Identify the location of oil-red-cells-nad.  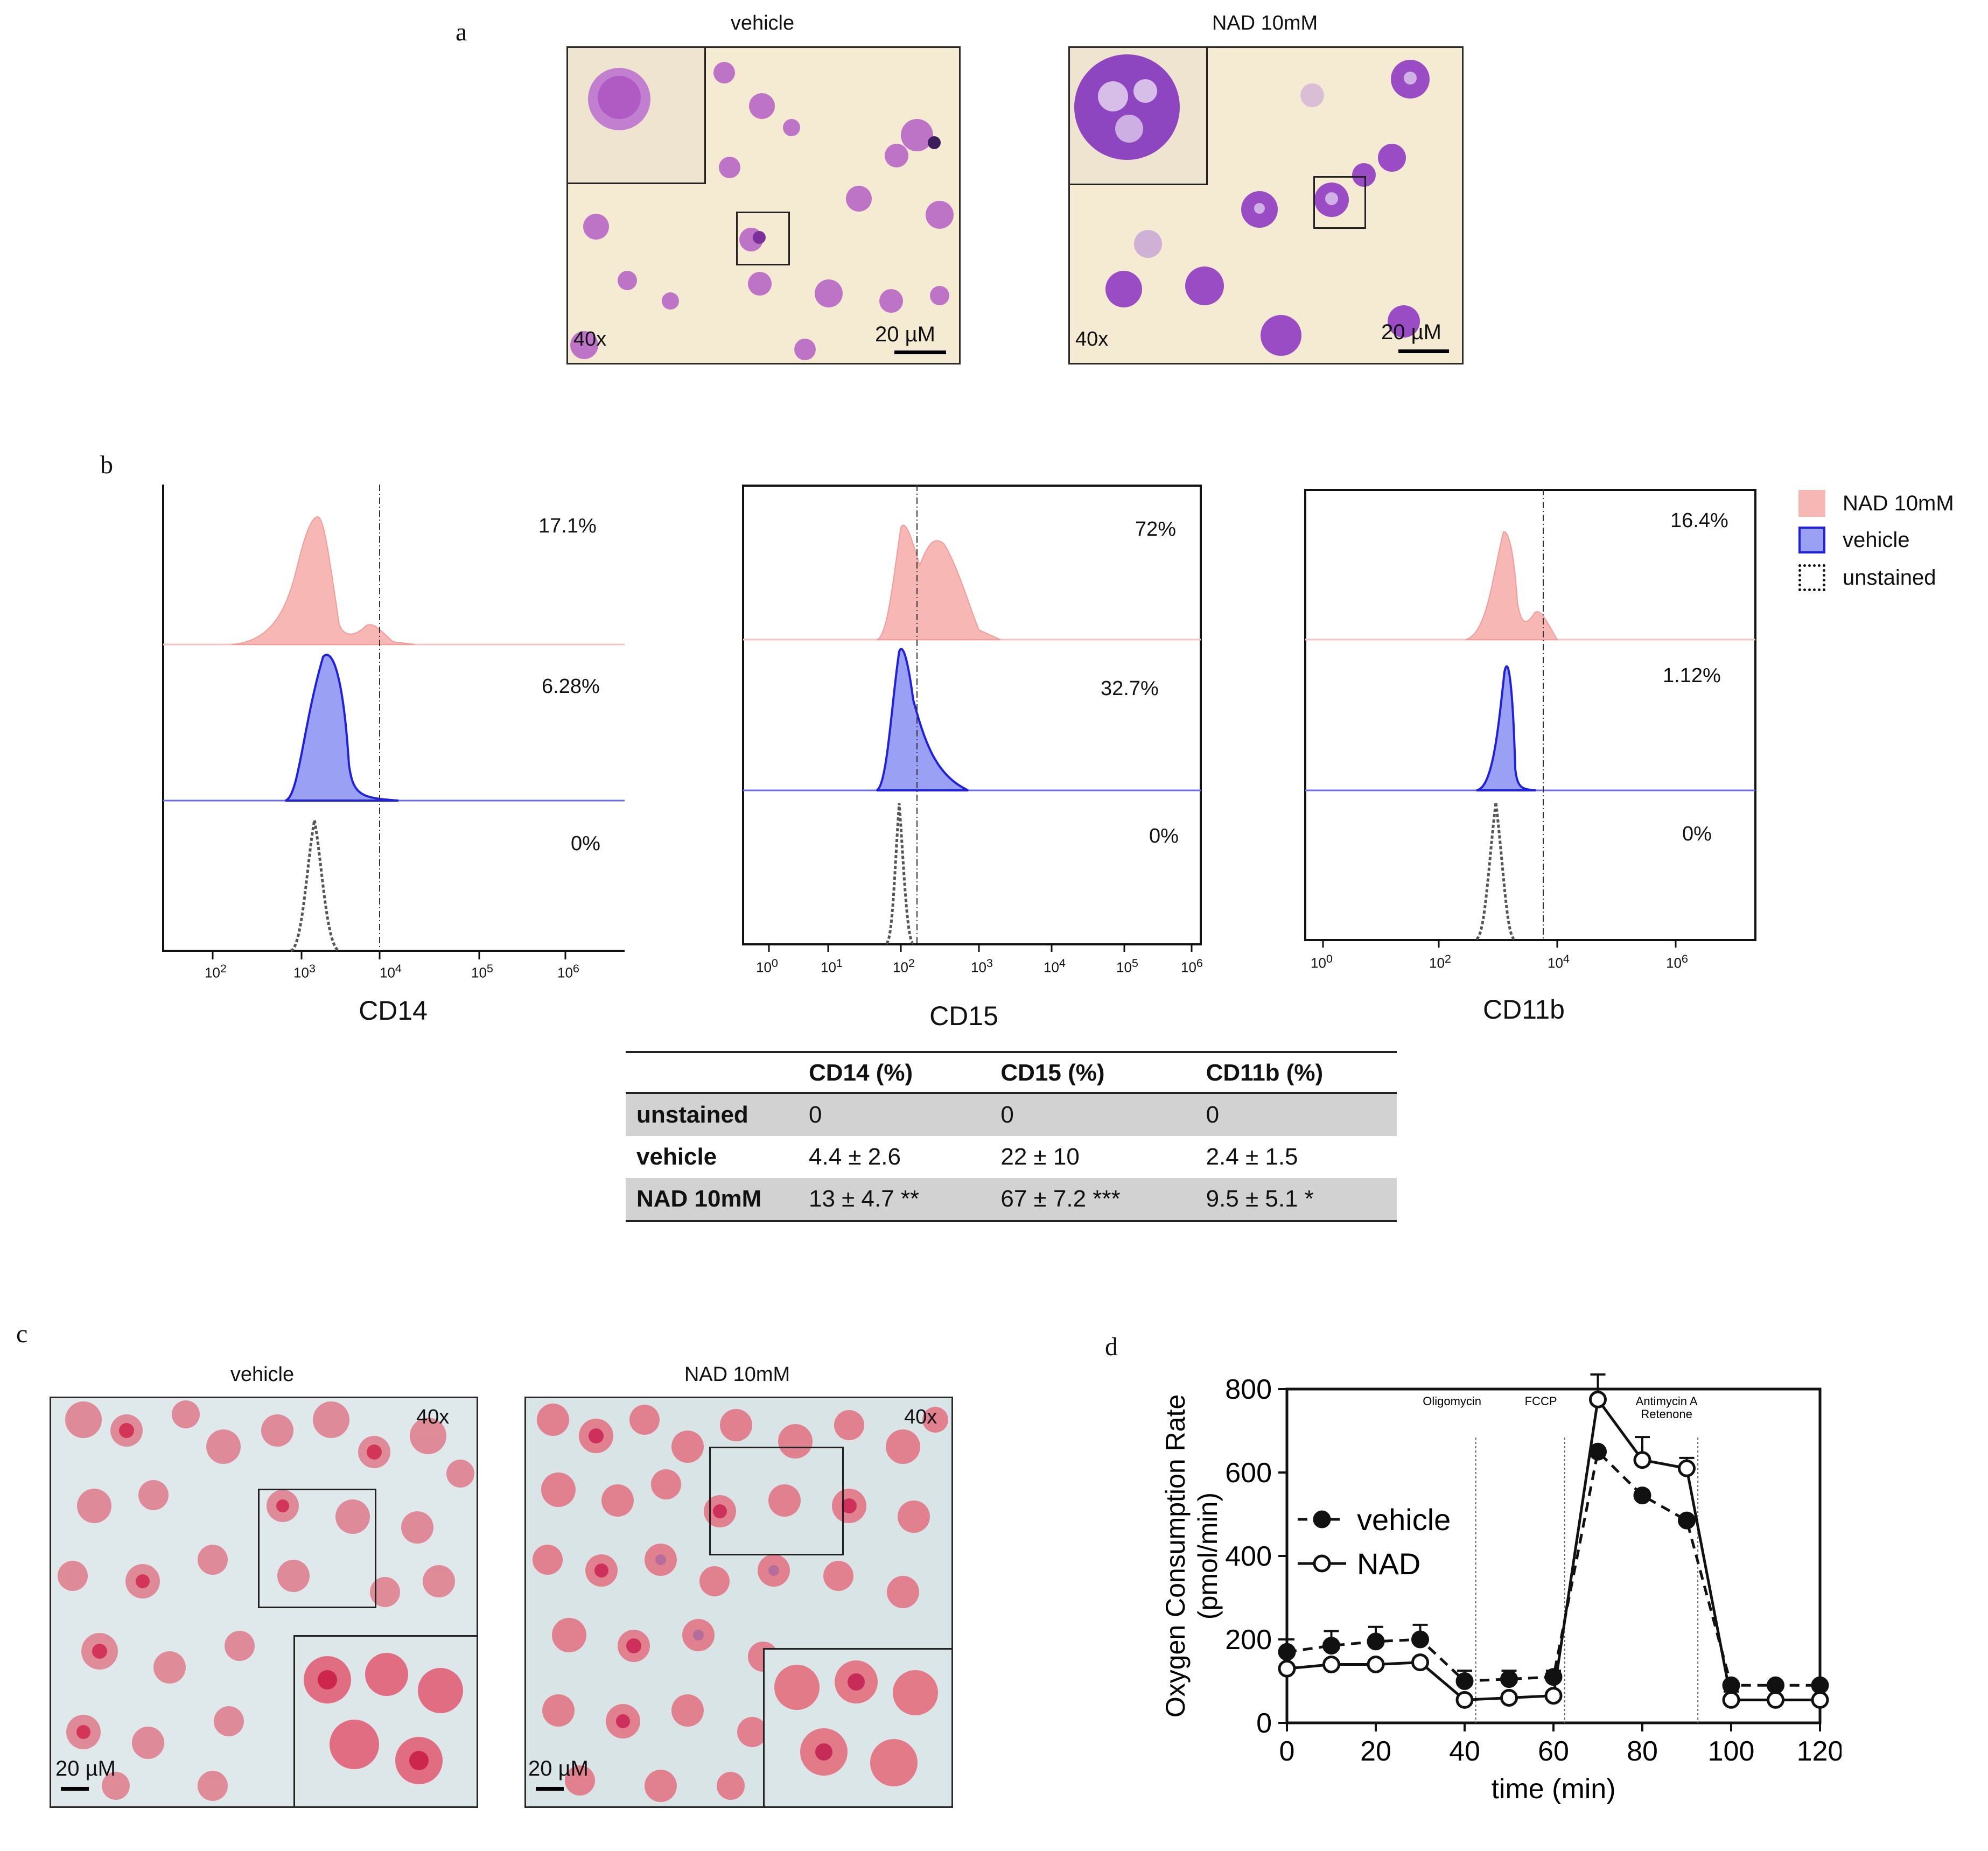
(740, 1603).